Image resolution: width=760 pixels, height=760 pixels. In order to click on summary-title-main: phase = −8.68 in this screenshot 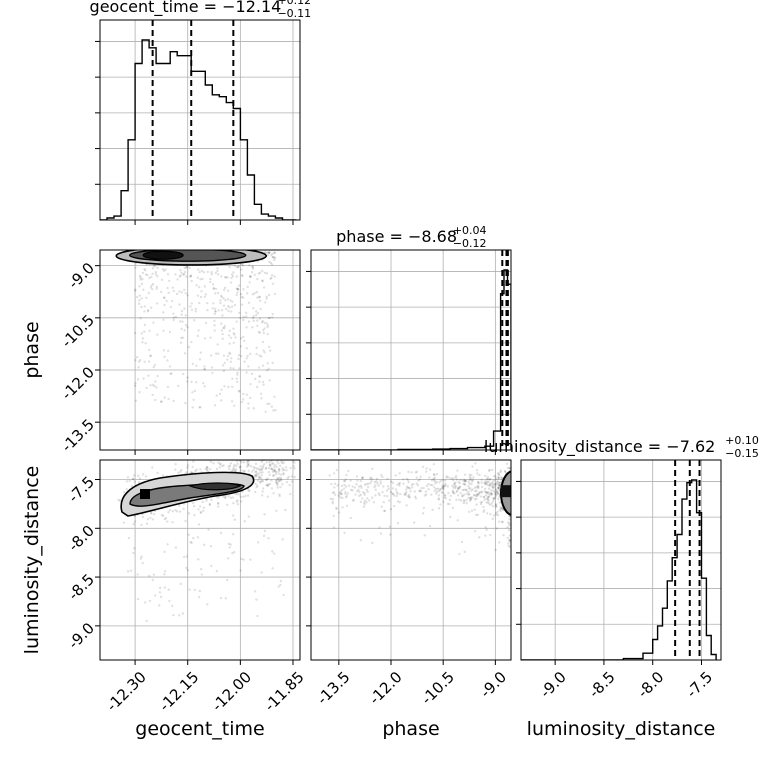, I will do `click(396, 236)`.